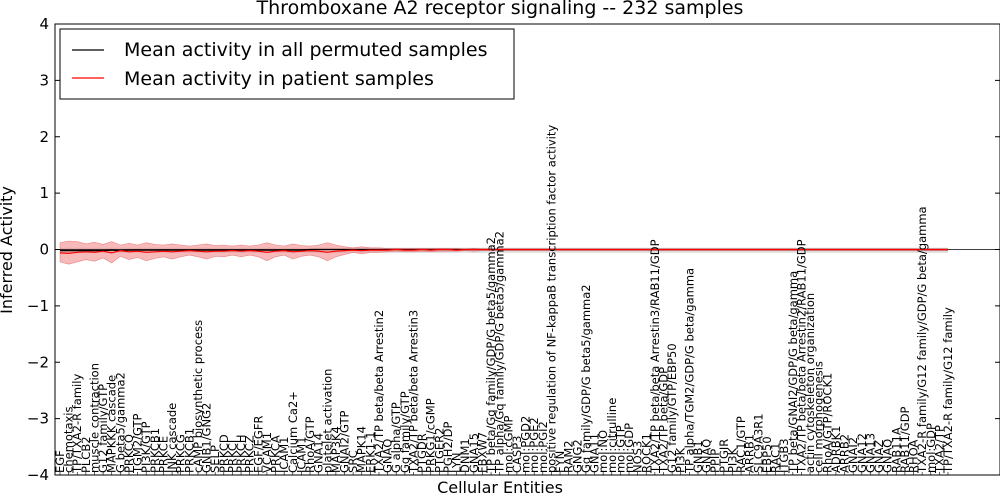  Describe the element at coordinates (595, 453) in the screenshot. I see `category-label: GNA11` at that location.